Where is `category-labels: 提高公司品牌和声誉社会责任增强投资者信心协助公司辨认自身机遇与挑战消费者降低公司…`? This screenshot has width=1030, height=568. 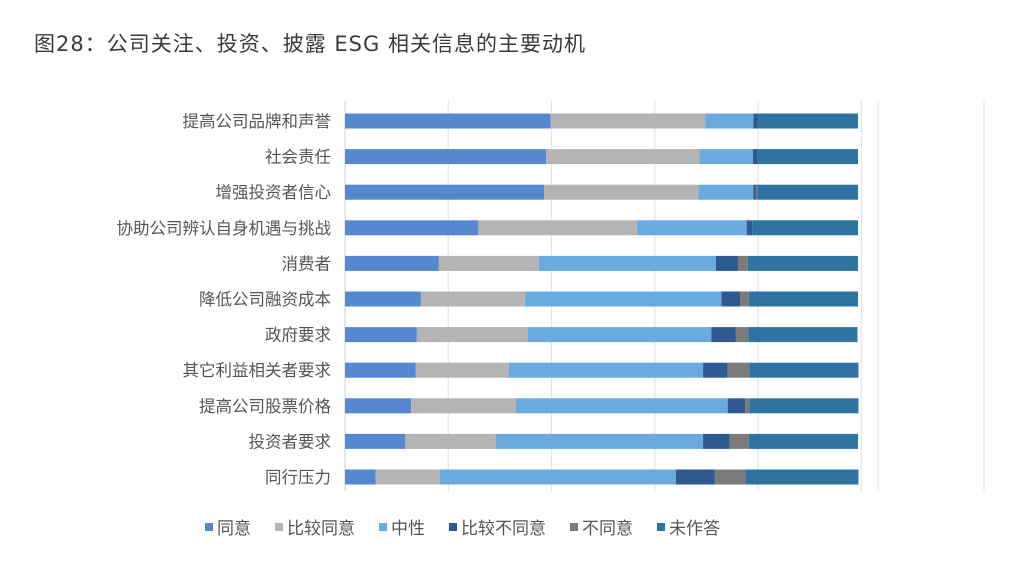
category-labels: 提高公司品牌和声誉社会责任增强投资者信心协助公司辨认自身机遇与挑战消费者降低公司… is located at coordinates (224, 299).